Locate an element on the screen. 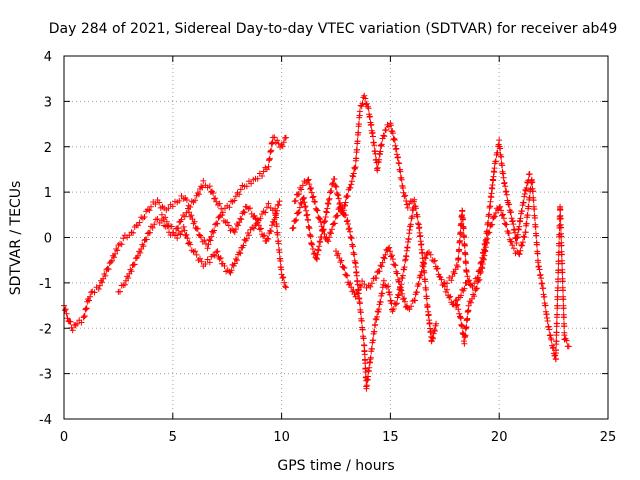 This screenshot has width=640, height=480. y-tick-label: 1 is located at coordinates (48, 193).